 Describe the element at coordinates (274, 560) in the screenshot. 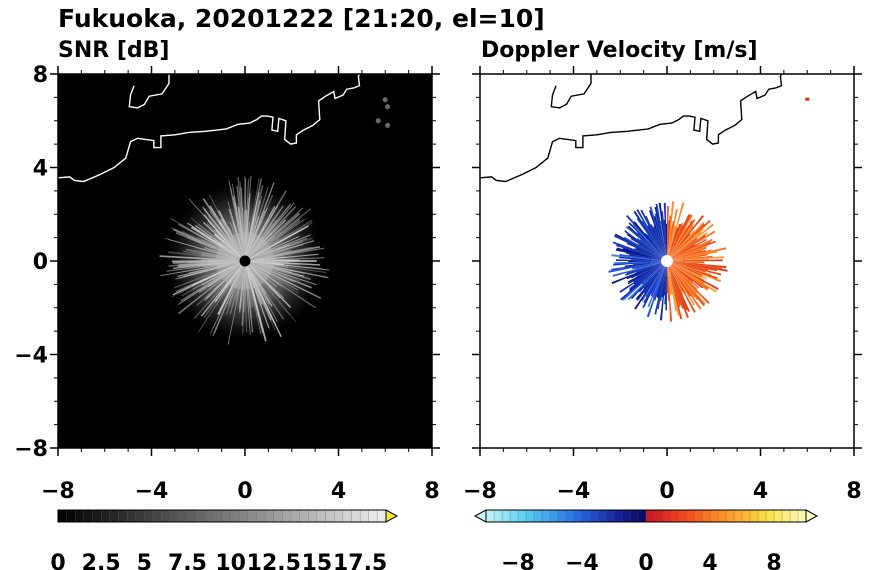

I see `snr-colorbar-tick-label: 12.5` at that location.